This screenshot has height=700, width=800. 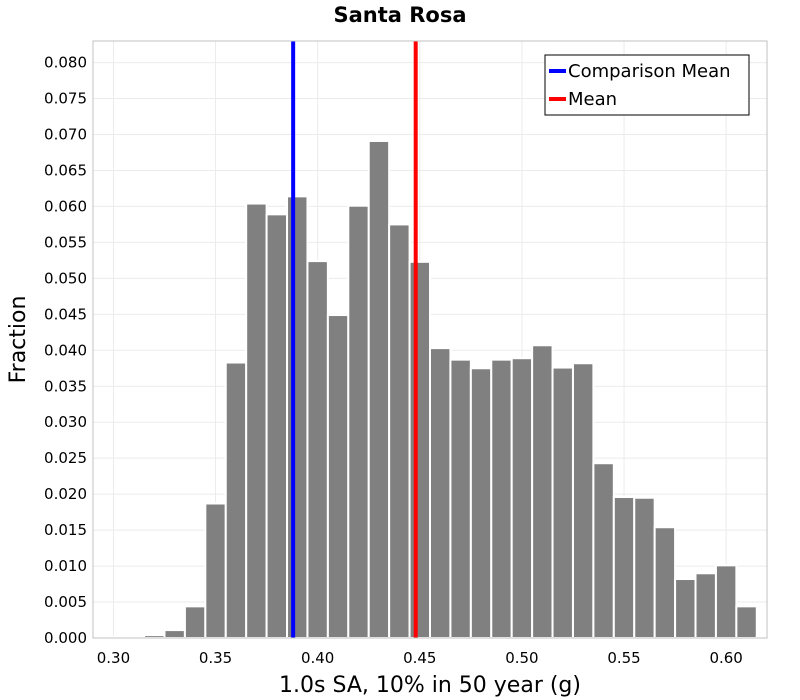 What do you see at coordinates (65, 242) in the screenshot?
I see `y-tick-label: 0.055` at bounding box center [65, 242].